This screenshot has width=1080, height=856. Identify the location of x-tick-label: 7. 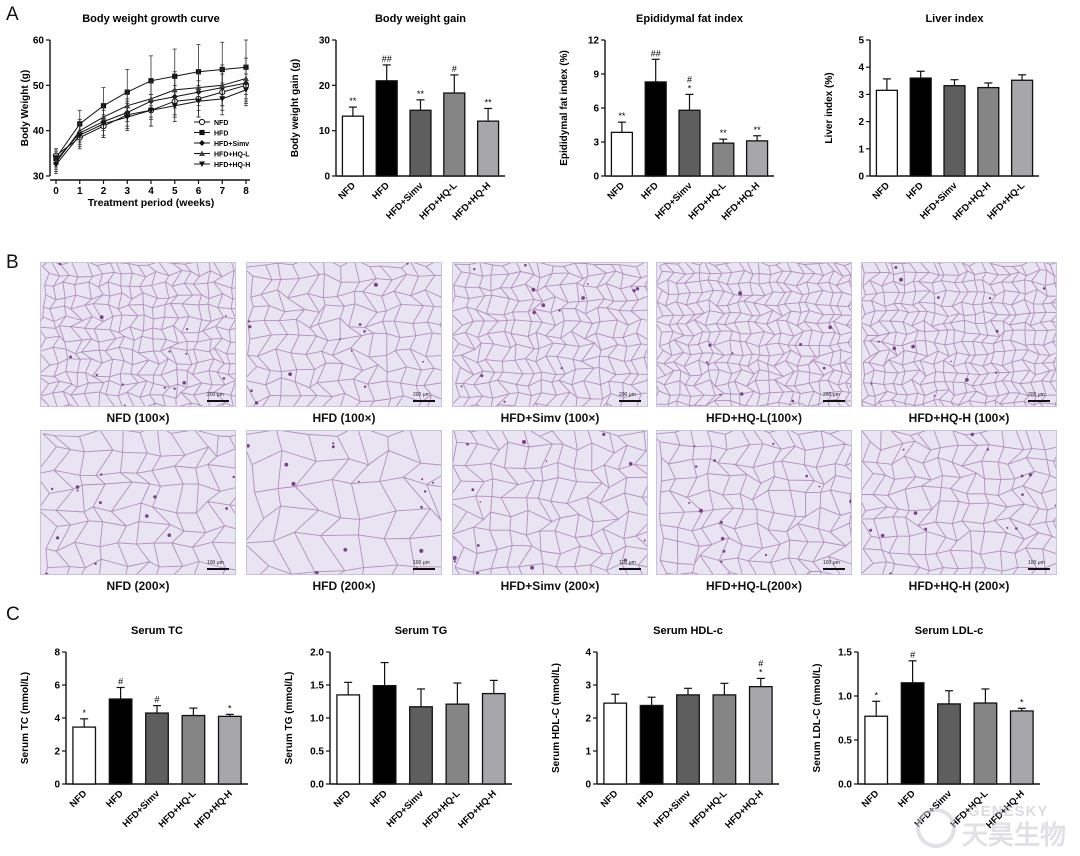
(222, 191).